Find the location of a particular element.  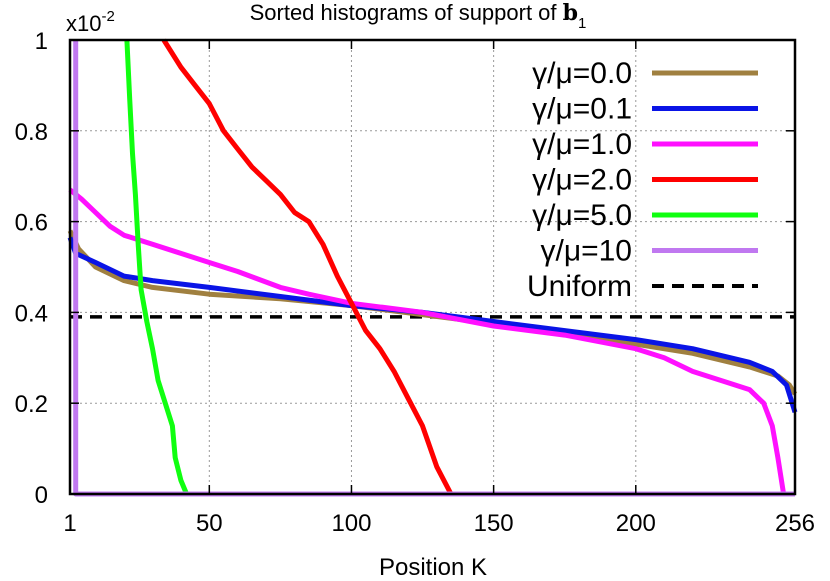

y-multiplier: x10-2 is located at coordinates (90, 22).